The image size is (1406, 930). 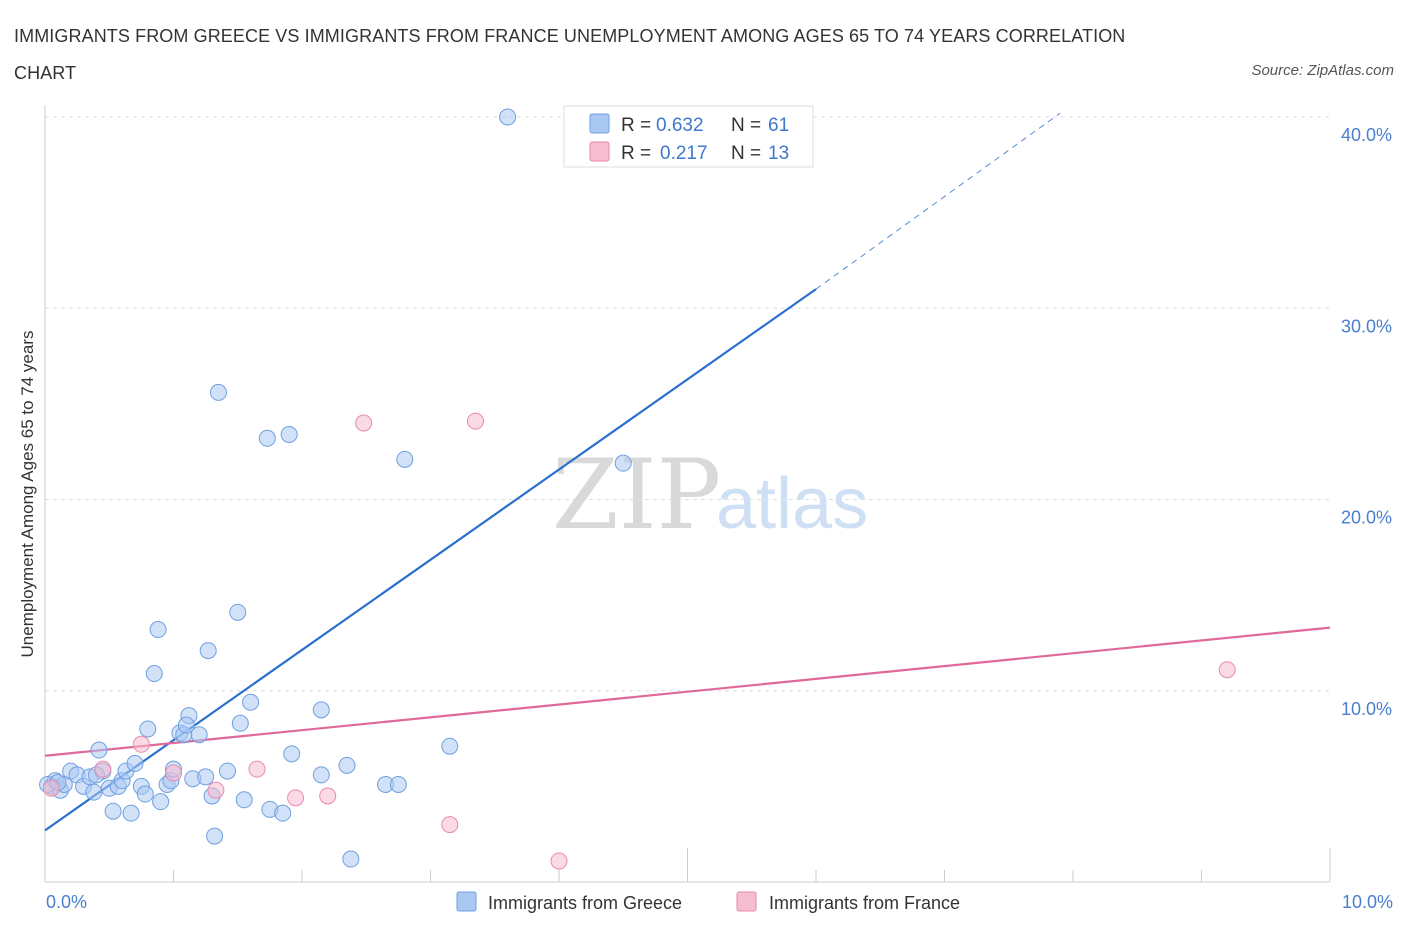 I want to click on watermark-atlas: atlas, so click(x=792, y=504).